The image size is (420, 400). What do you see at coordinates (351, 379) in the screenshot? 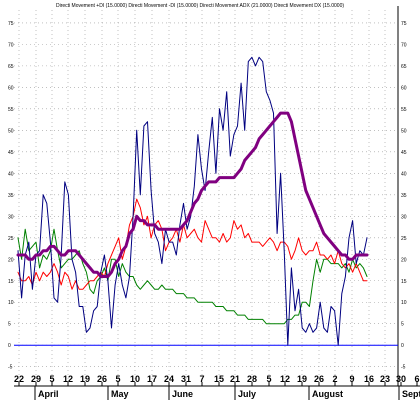
I see `x-tick-label: 9` at bounding box center [351, 379].